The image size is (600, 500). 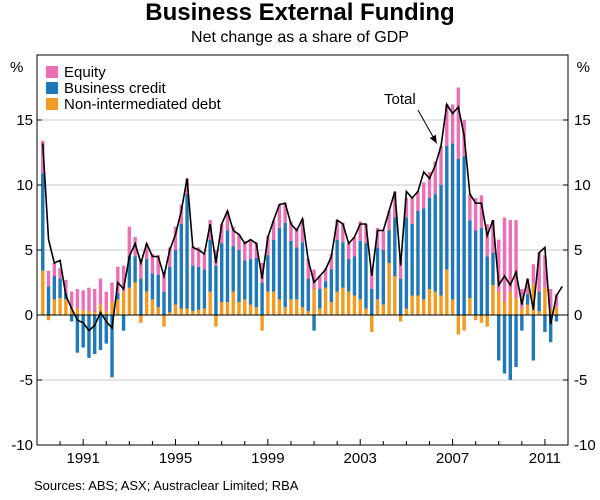 I want to click on y-tick-label-right: -5, so click(x=580, y=380).